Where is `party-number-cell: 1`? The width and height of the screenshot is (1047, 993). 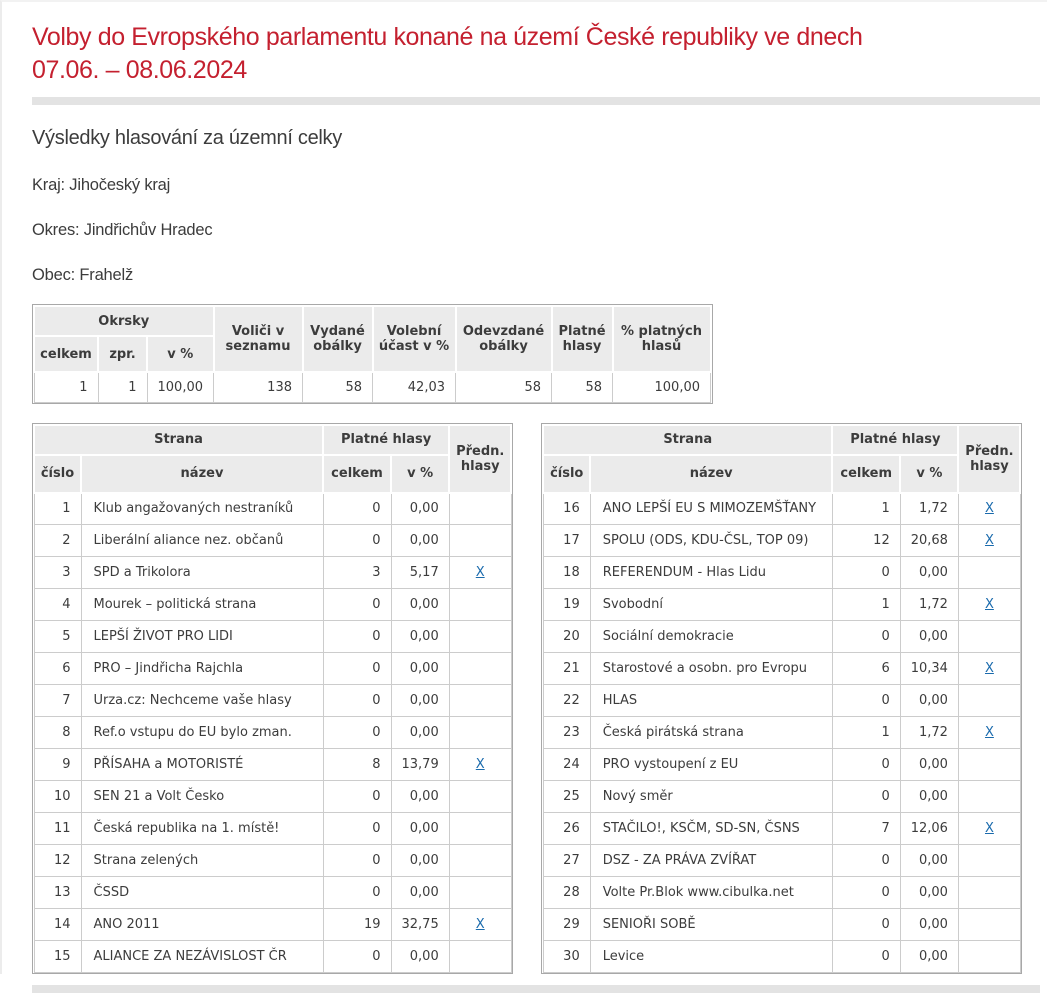
party-number-cell: 1 is located at coordinates (57, 508).